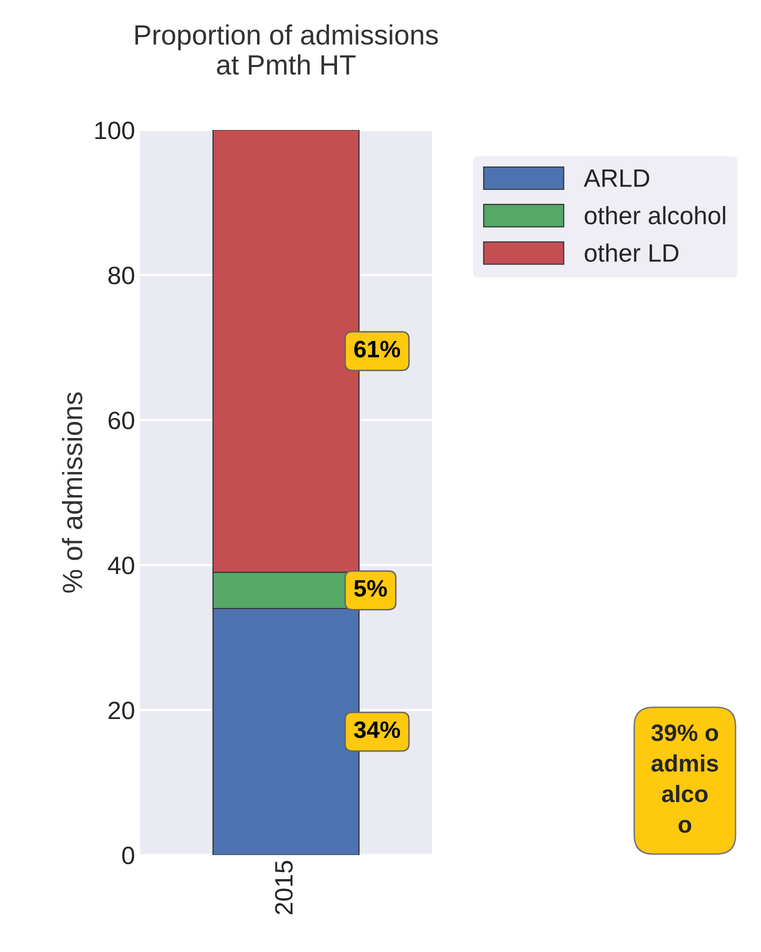 This screenshot has height=952, width=761. Describe the element at coordinates (617, 178) in the screenshot. I see `legend-label: ARLD` at that location.